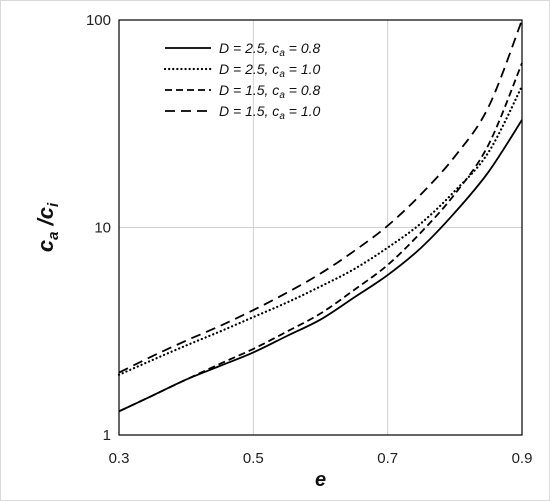 The width and height of the screenshot is (550, 501). What do you see at coordinates (249, 111) in the screenshot?
I see `legend-label-3-main: D = 1.5, c` at bounding box center [249, 111].